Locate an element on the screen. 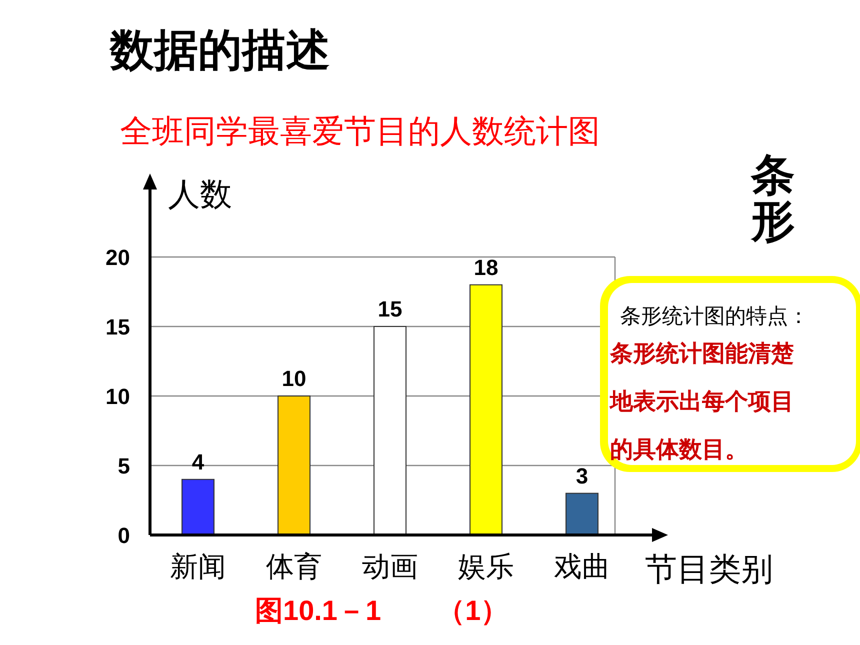 The image size is (860, 645). y-axis-title: 人数 is located at coordinates (200, 194).